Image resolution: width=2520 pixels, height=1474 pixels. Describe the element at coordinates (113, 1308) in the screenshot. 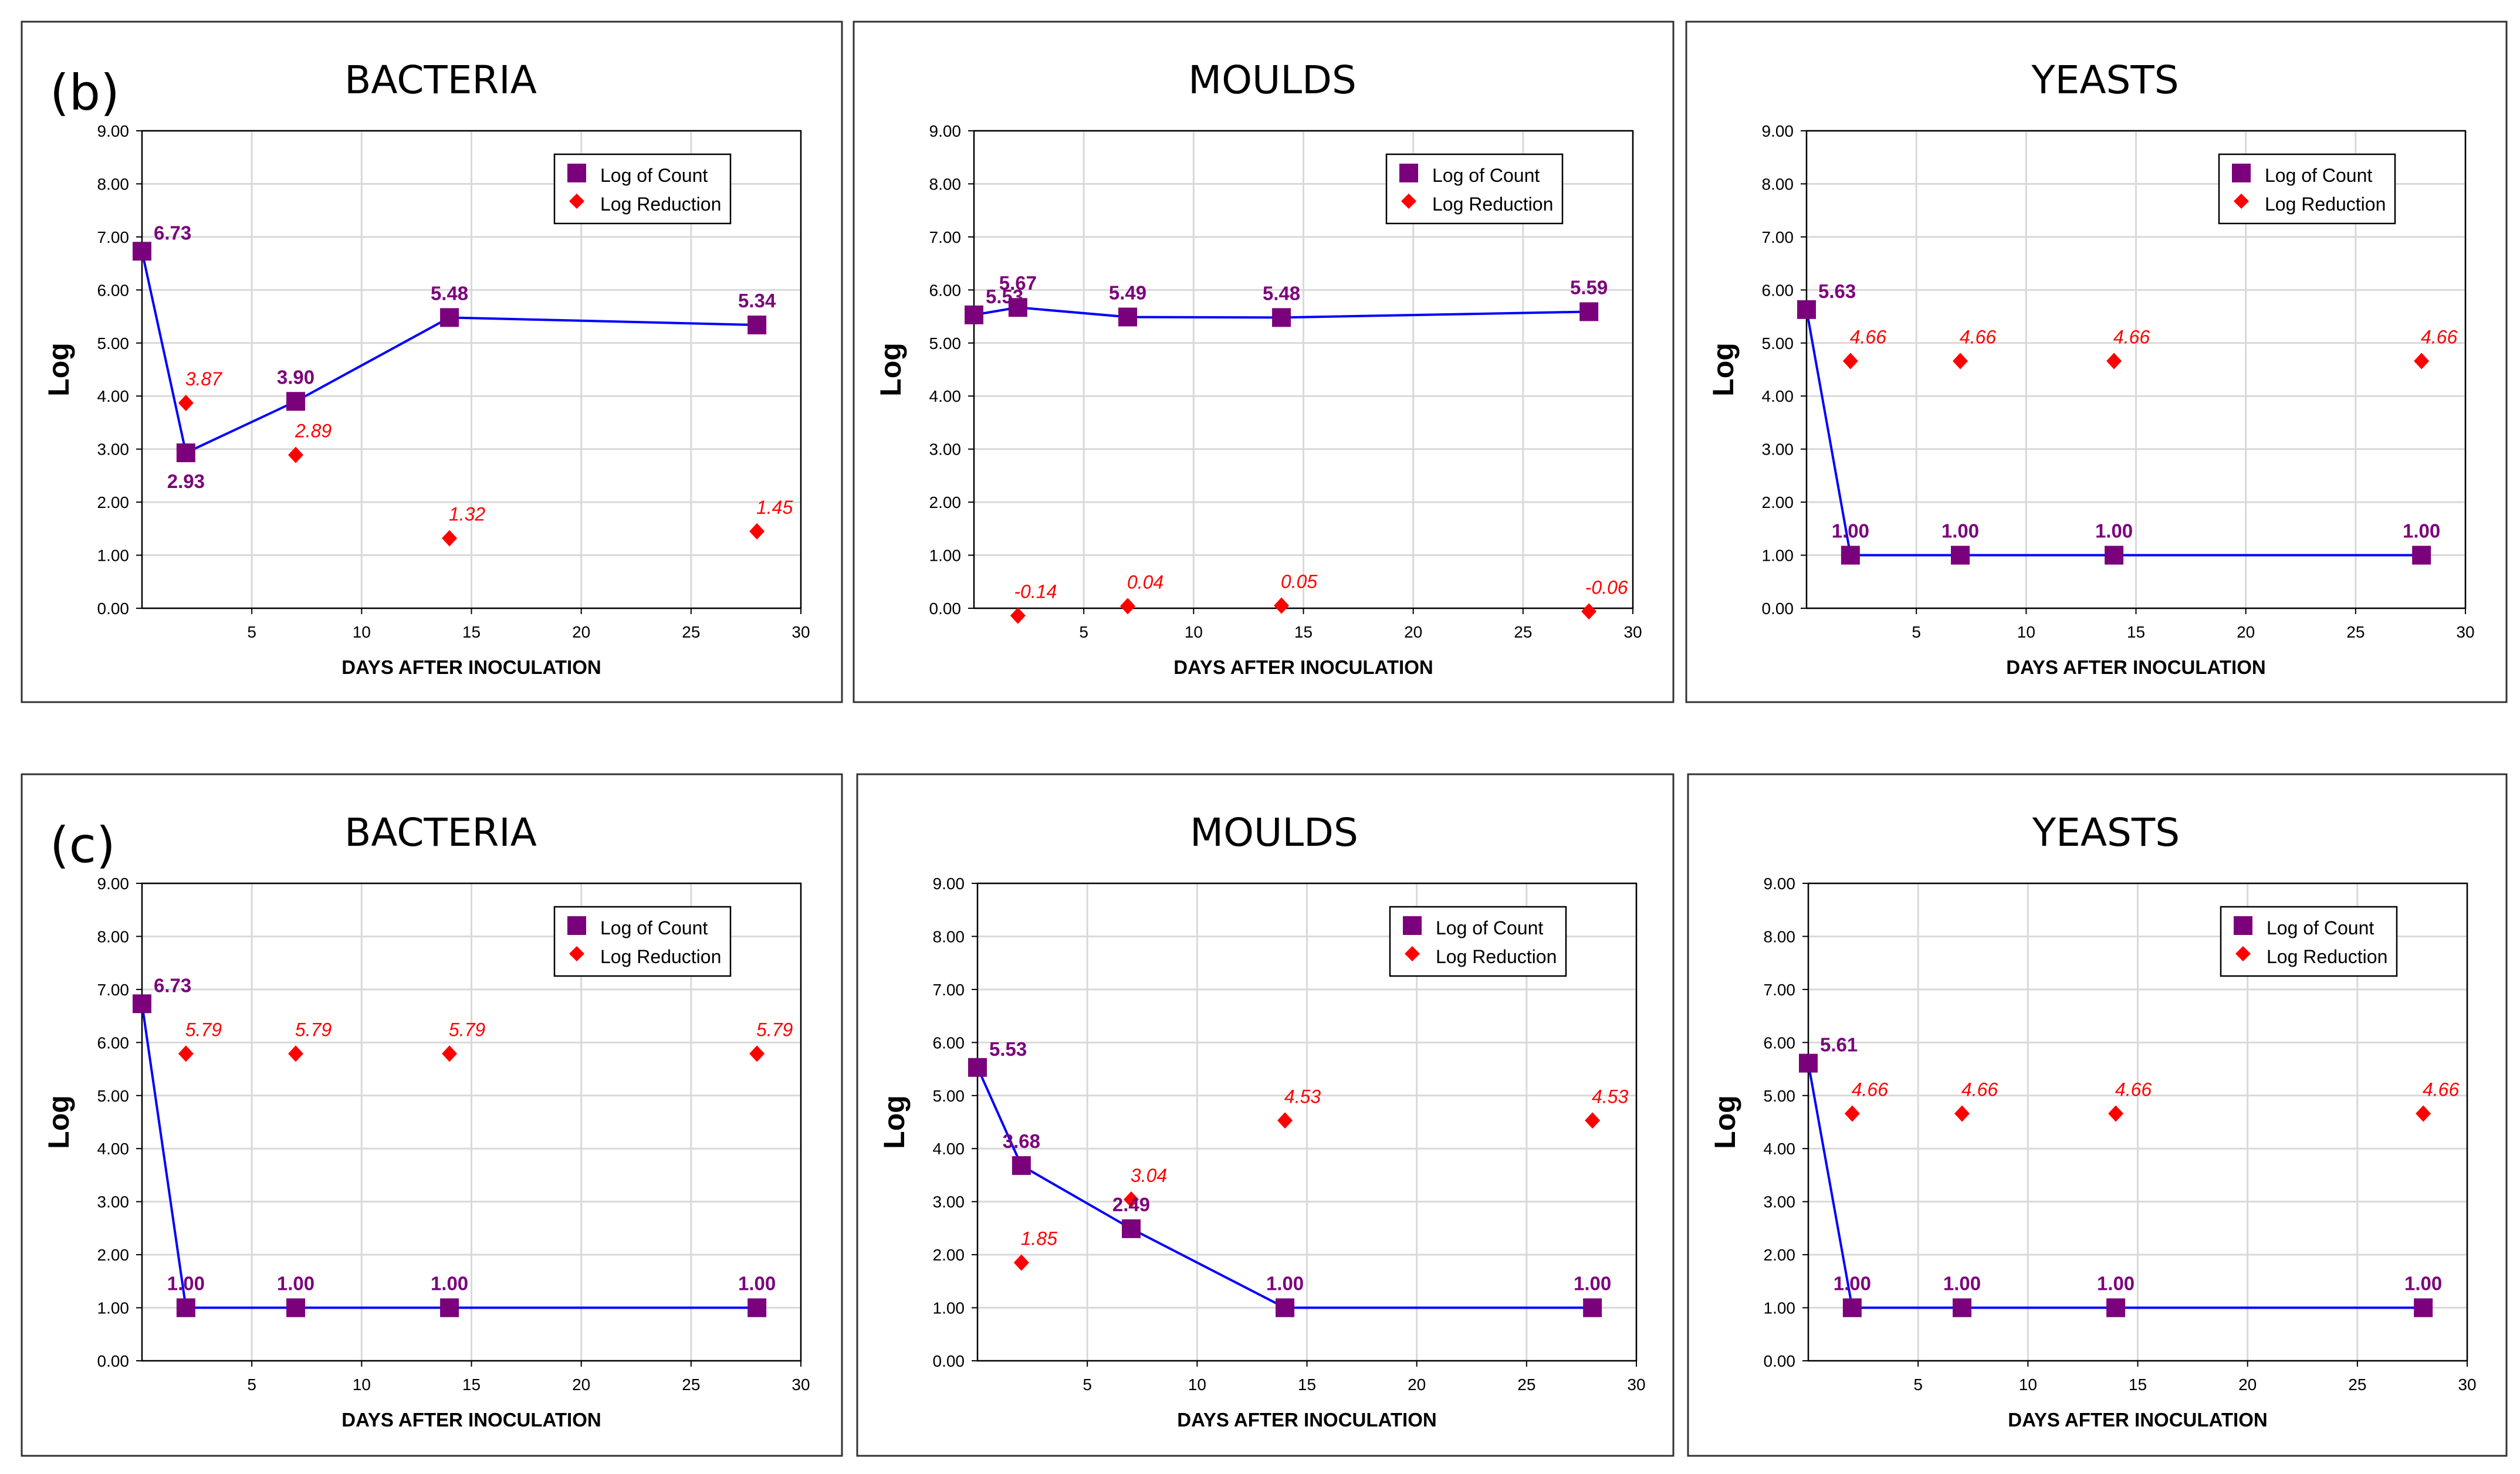

I see `y-tick-label: 1.00` at that location.